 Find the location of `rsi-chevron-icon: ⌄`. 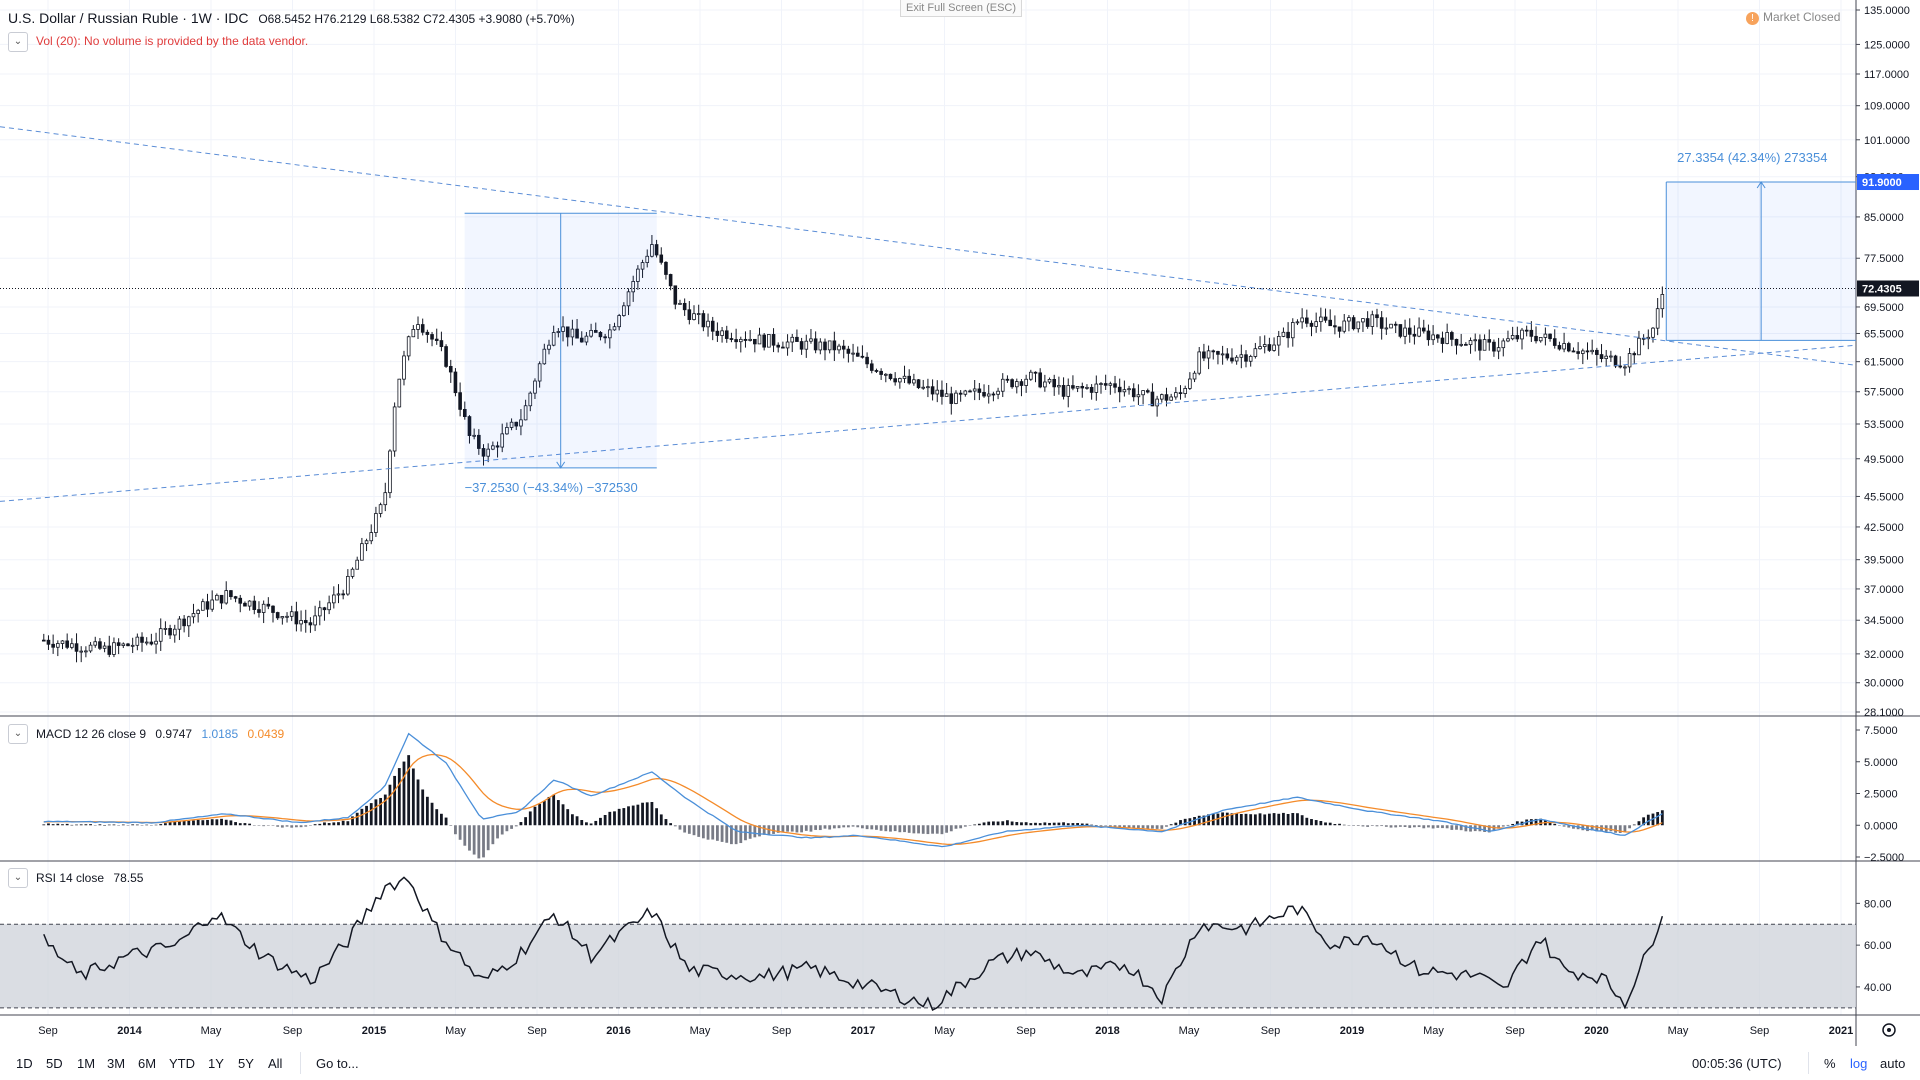

rsi-chevron-icon: ⌄ is located at coordinates (18, 878).